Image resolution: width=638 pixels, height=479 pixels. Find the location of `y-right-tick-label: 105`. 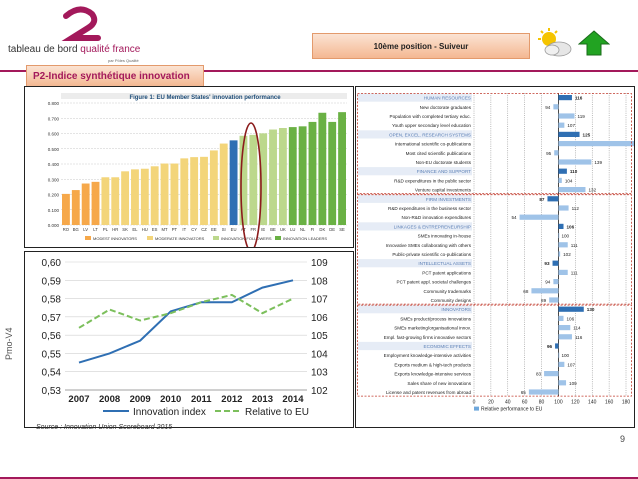

y-right-tick-label: 105 is located at coordinates (319, 336).